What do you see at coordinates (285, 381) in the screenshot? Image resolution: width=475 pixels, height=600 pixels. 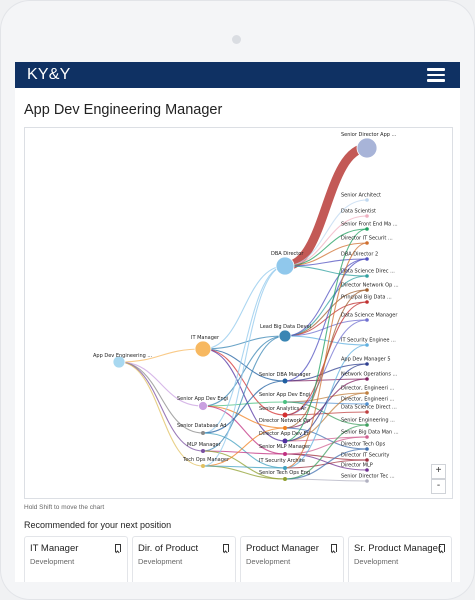 I see `chart-node-sdbam` at bounding box center [285, 381].